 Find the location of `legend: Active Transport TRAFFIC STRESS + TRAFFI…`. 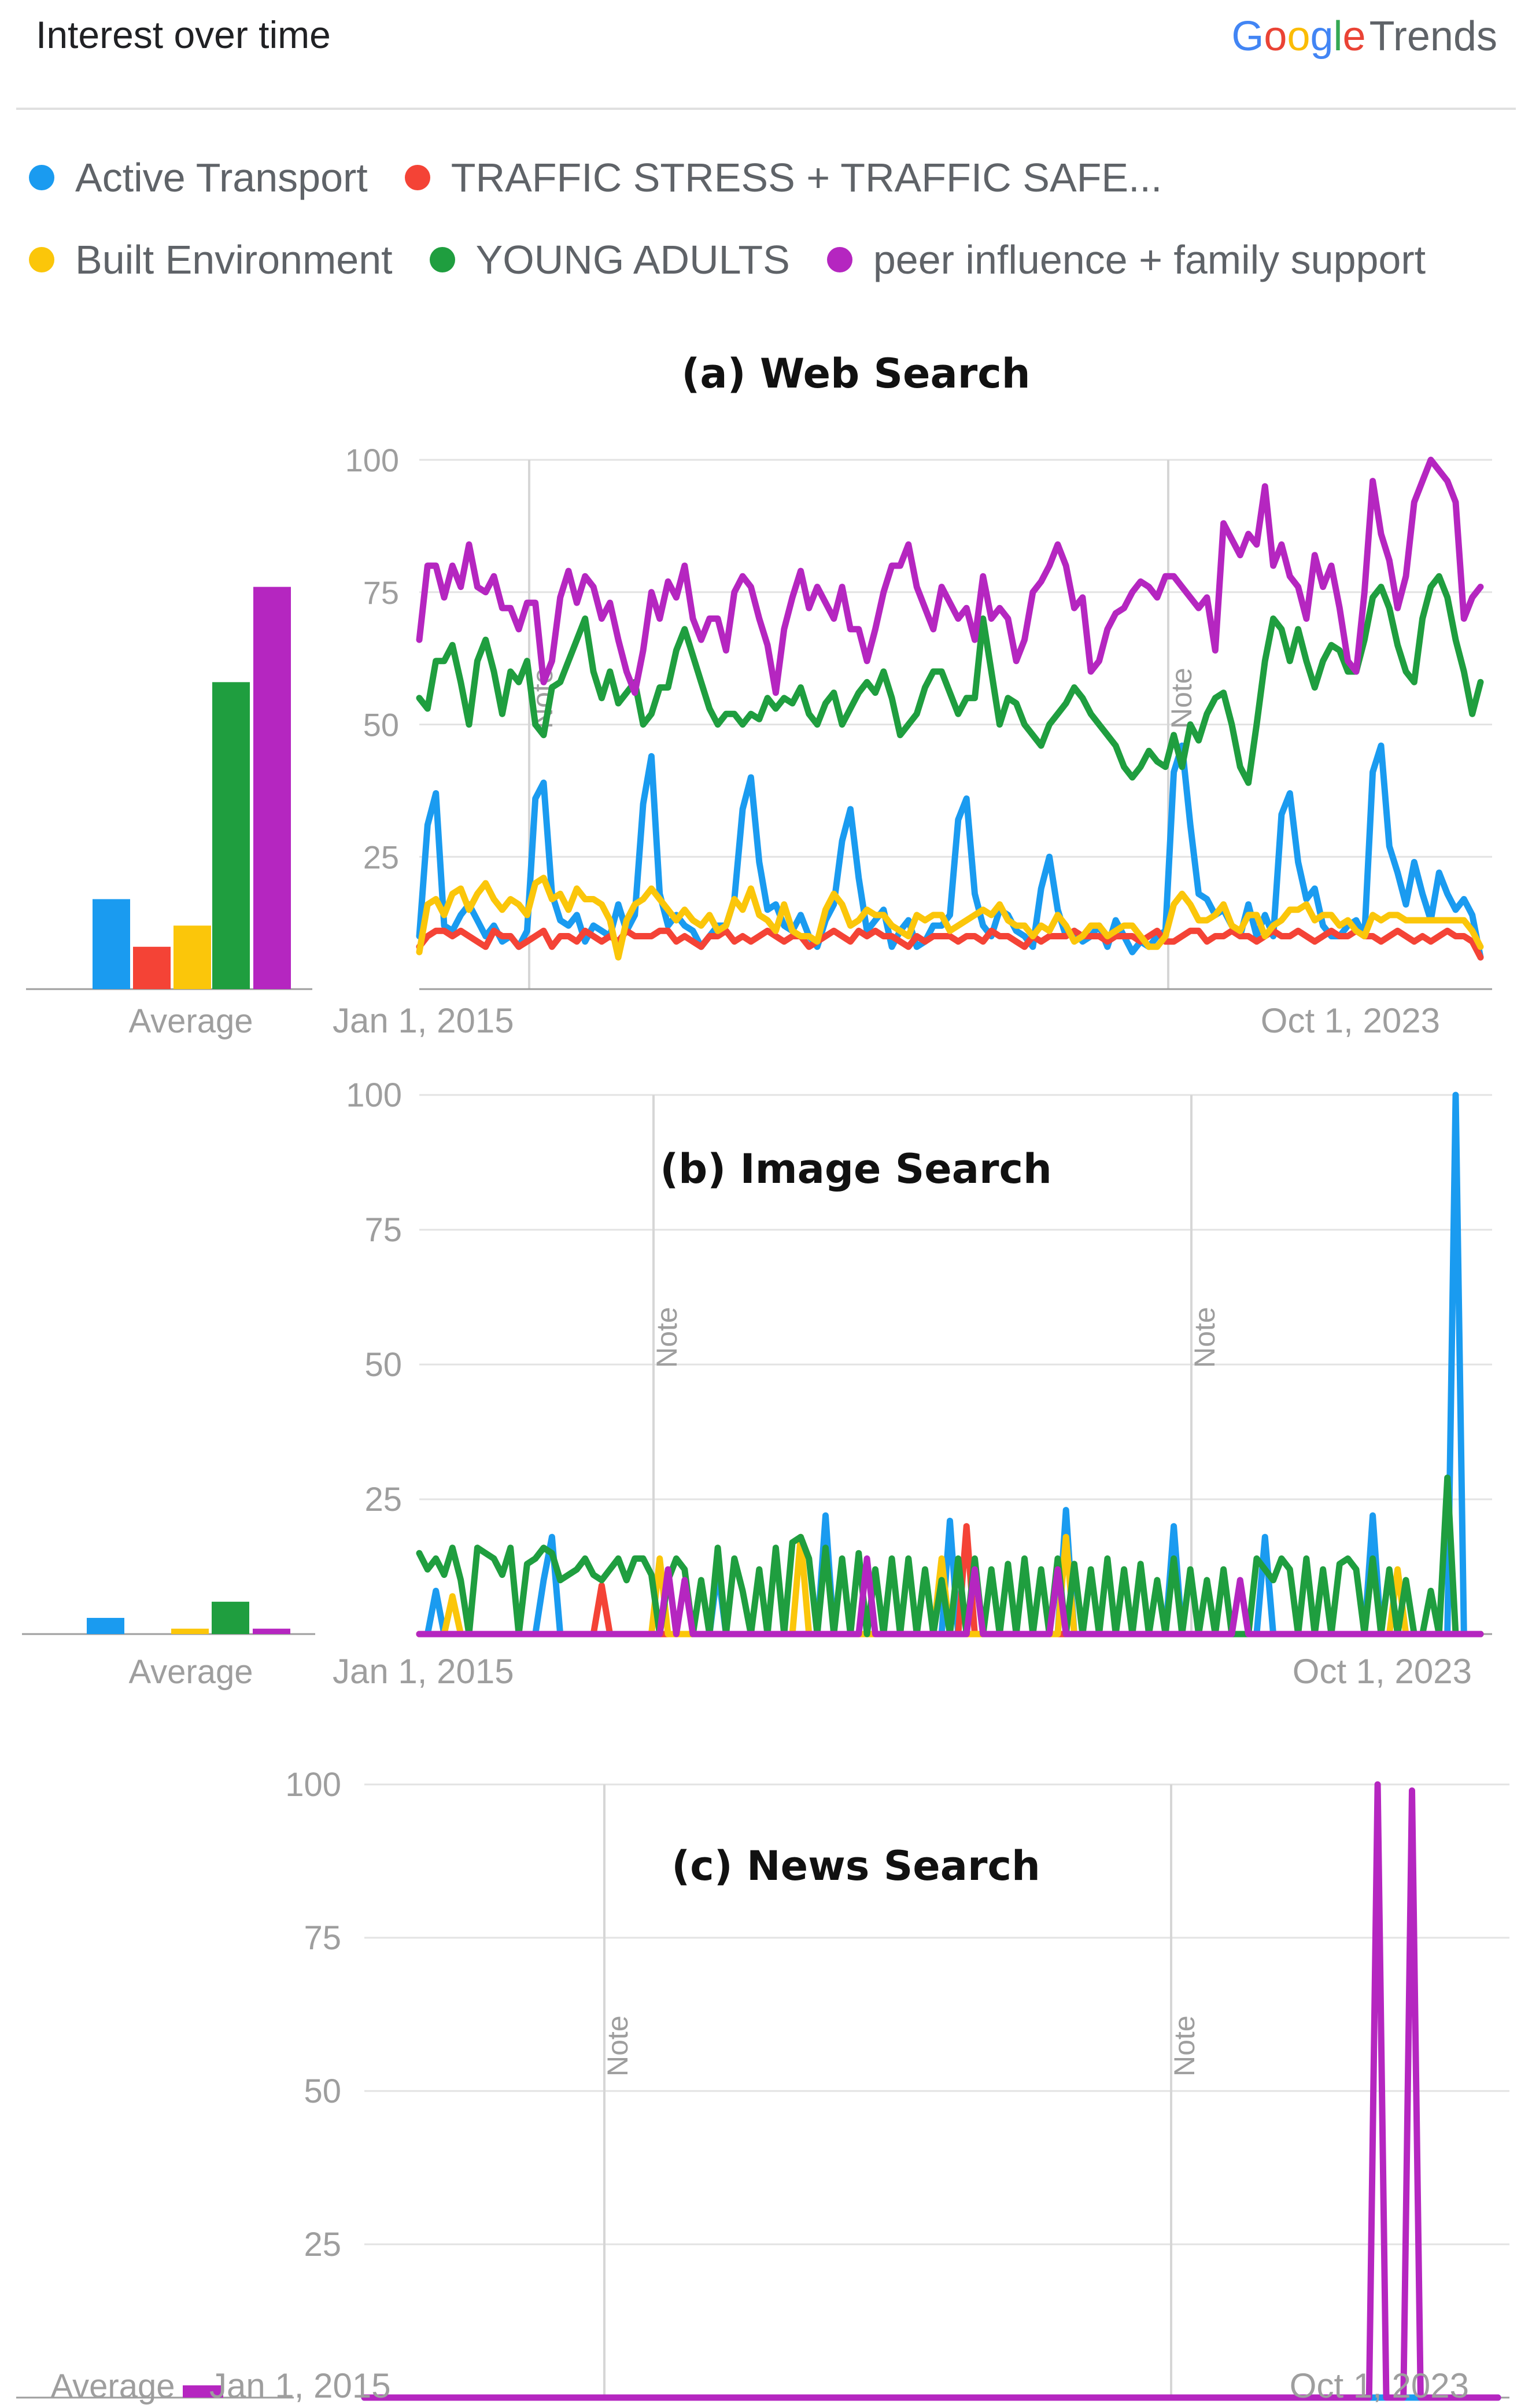

legend: Active Transport TRAFFIC STRESS + TRAFFI… is located at coordinates (769, 228).